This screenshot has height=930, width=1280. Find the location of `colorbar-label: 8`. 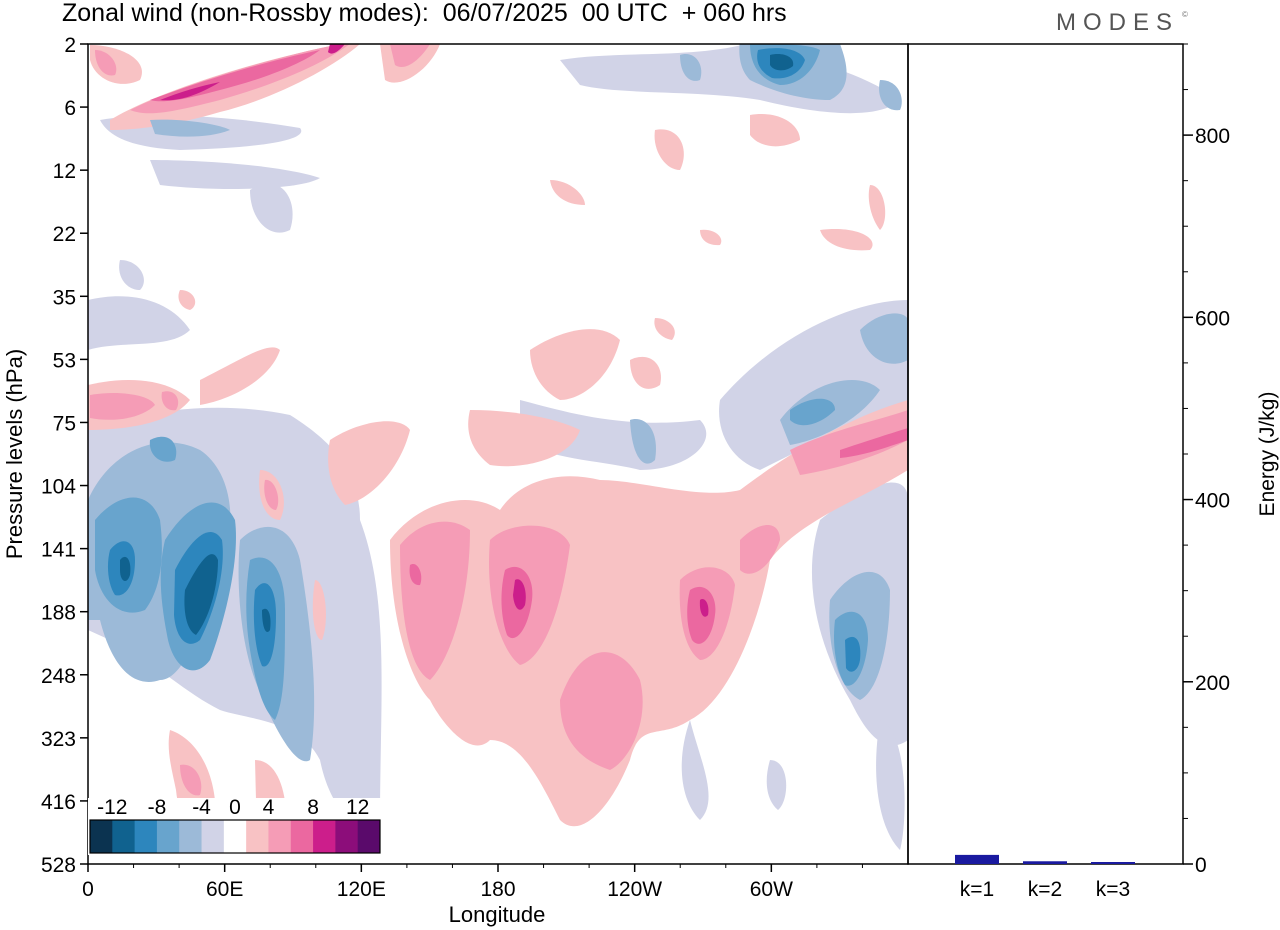

colorbar-label: 8 is located at coordinates (313, 807).